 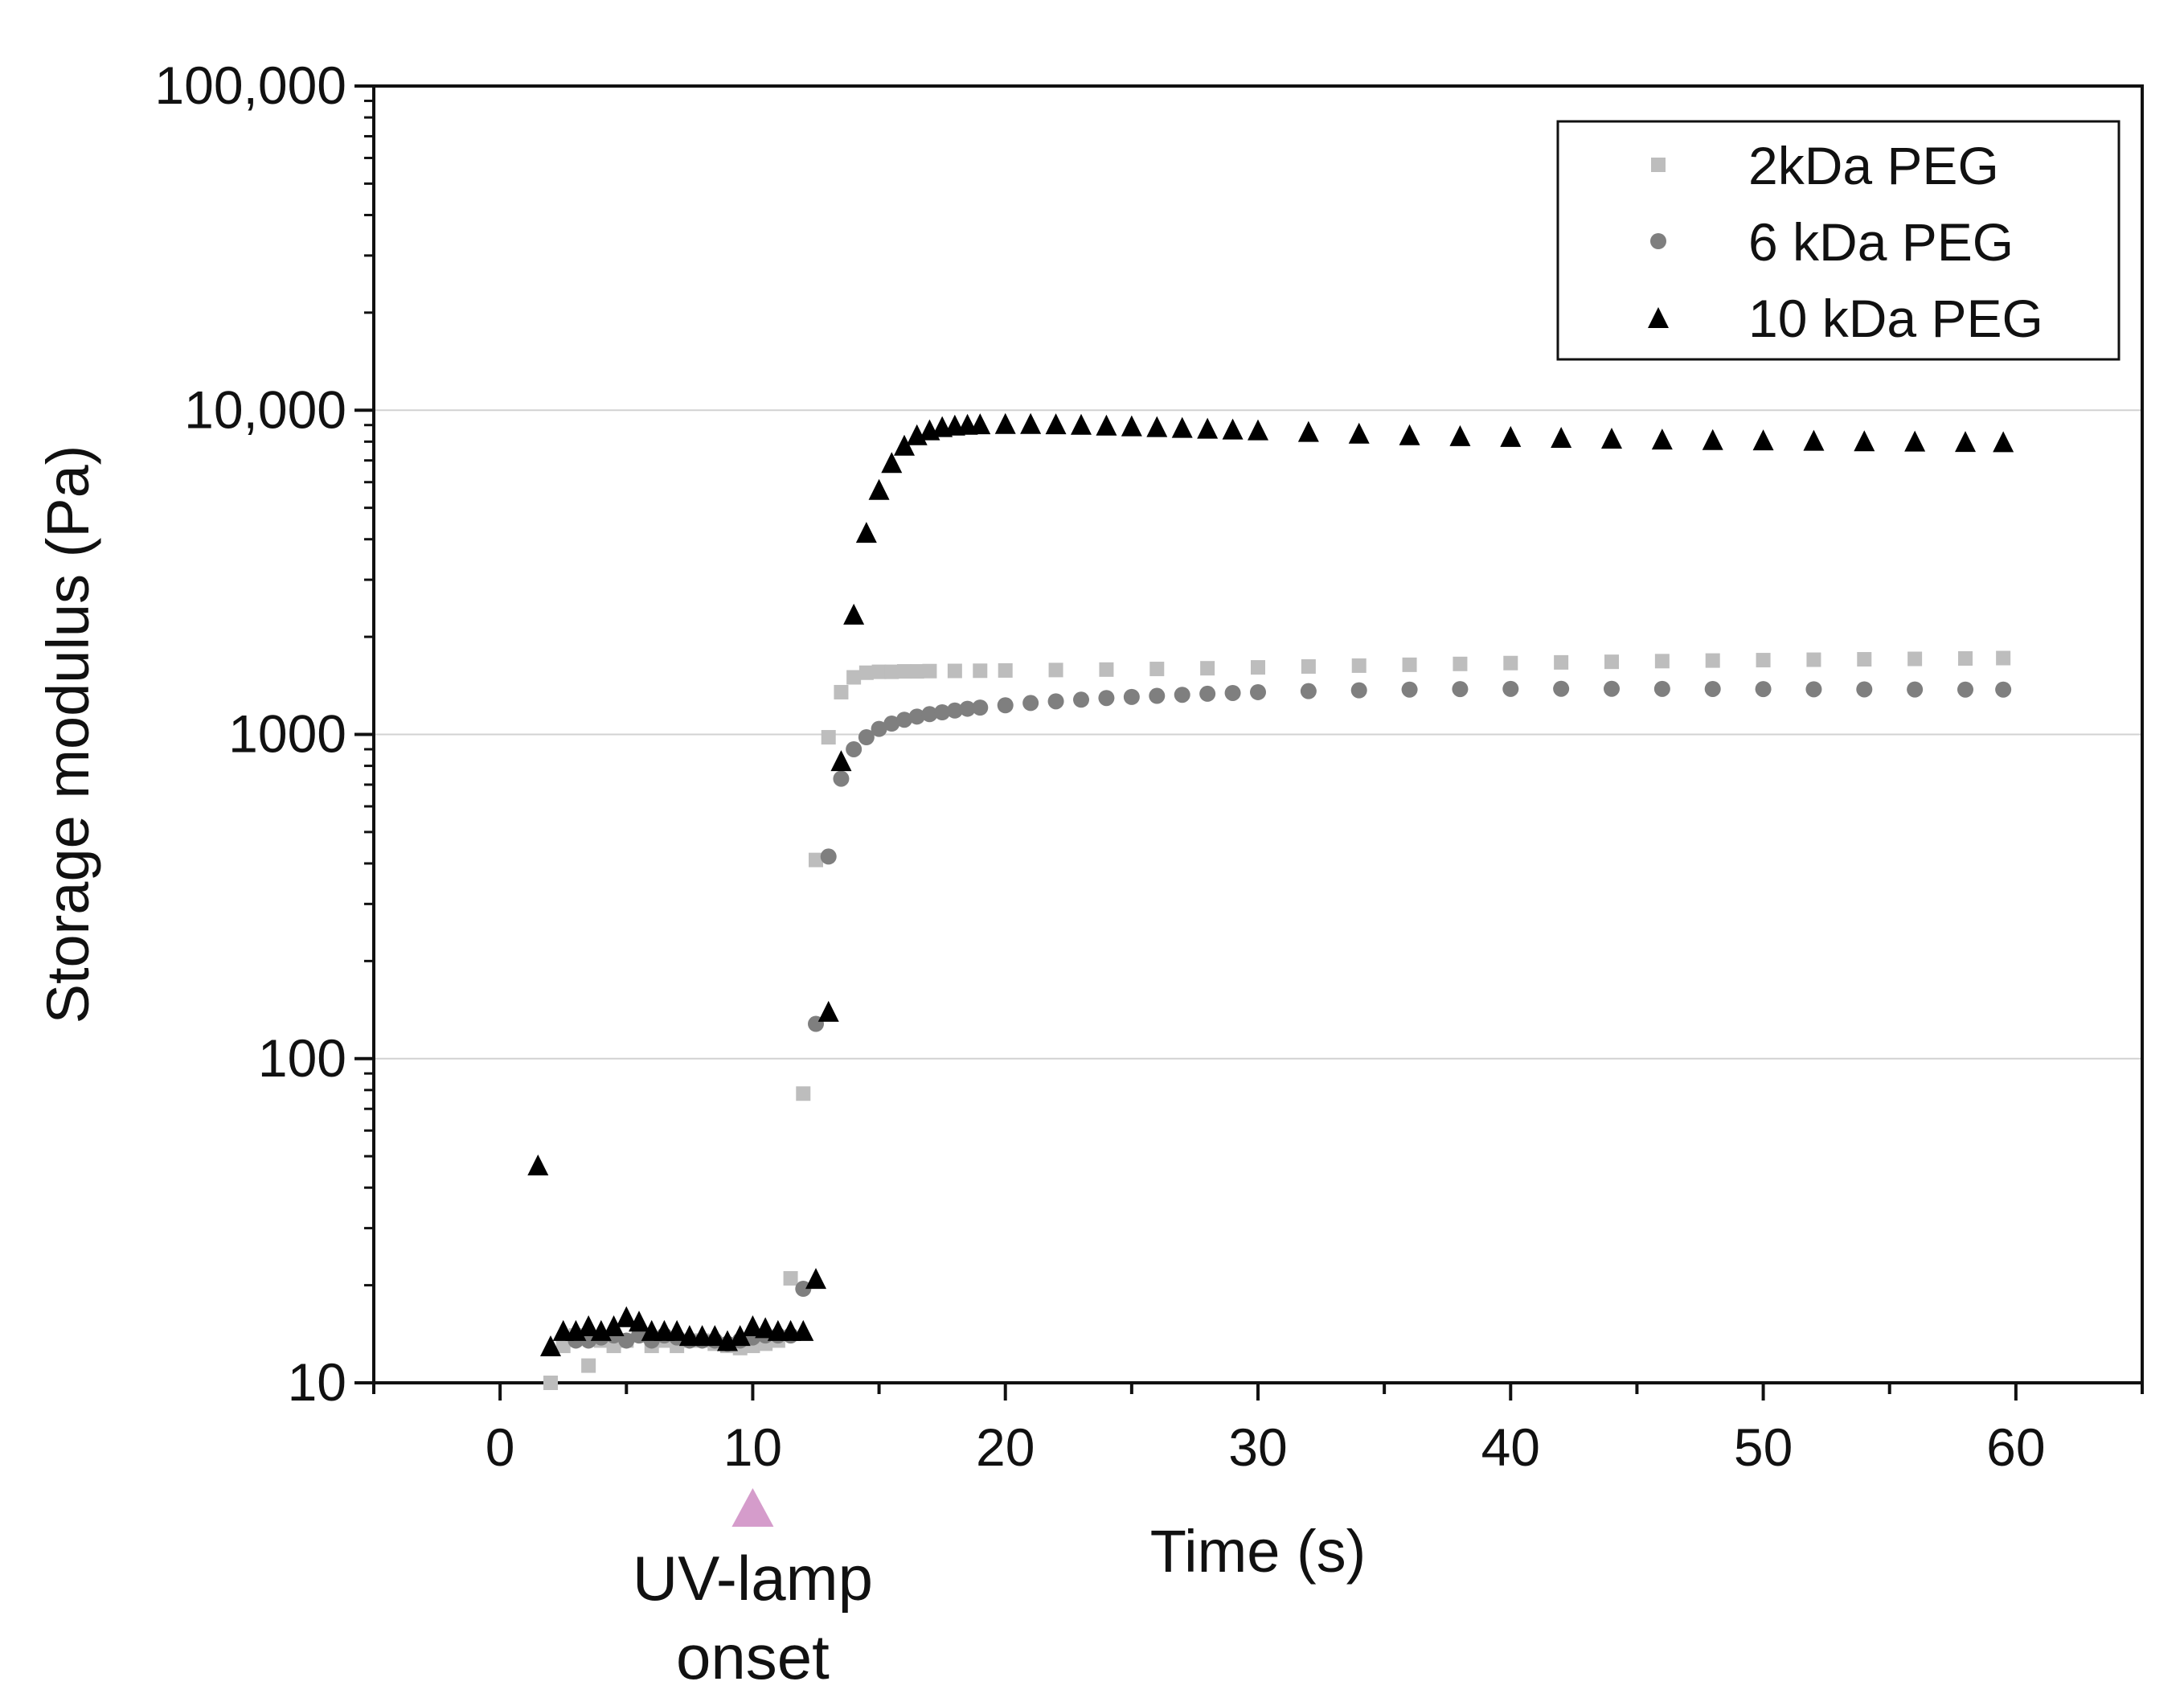 I want to click on uv-onset-marker, so click(x=752, y=1507).